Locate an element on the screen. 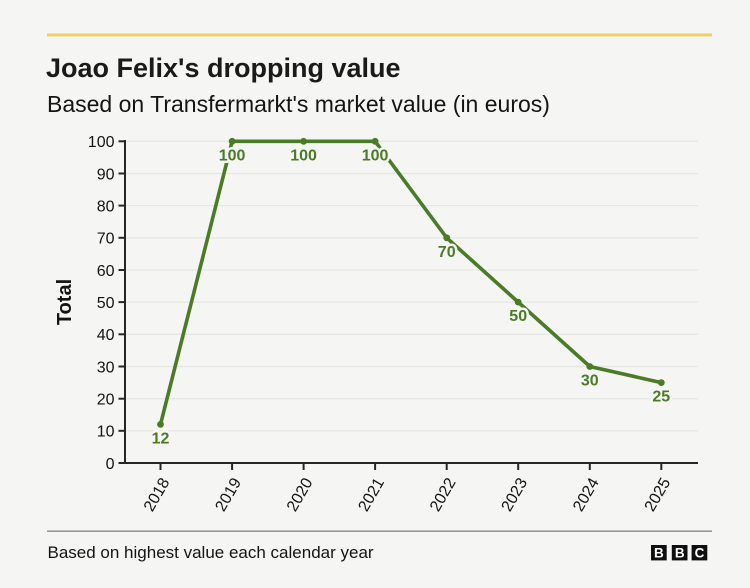  svg-text: 2021 is located at coordinates (372, 494).